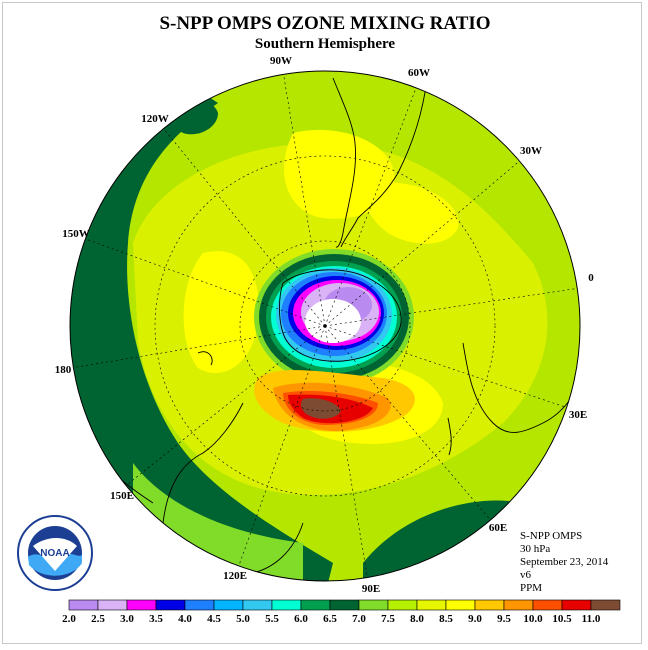 This screenshot has width=648, height=650. Describe the element at coordinates (98, 619) in the screenshot. I see `colorbar-label: 2.5` at that location.